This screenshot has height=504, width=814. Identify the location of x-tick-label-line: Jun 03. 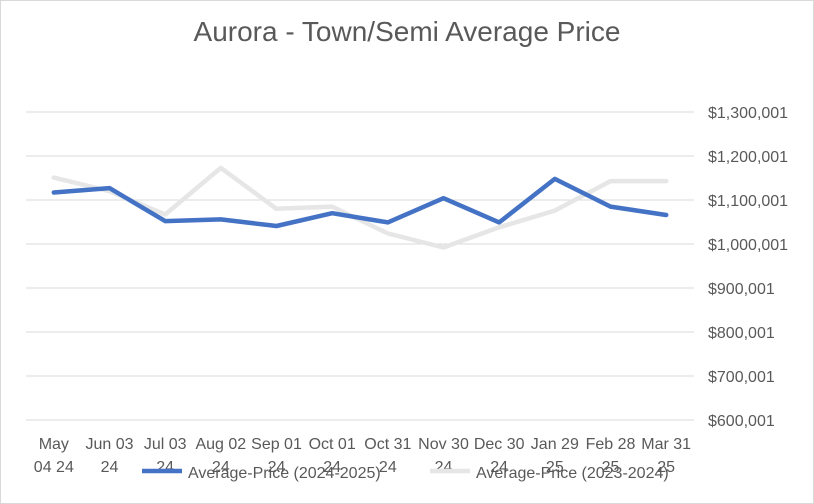
(109, 444).